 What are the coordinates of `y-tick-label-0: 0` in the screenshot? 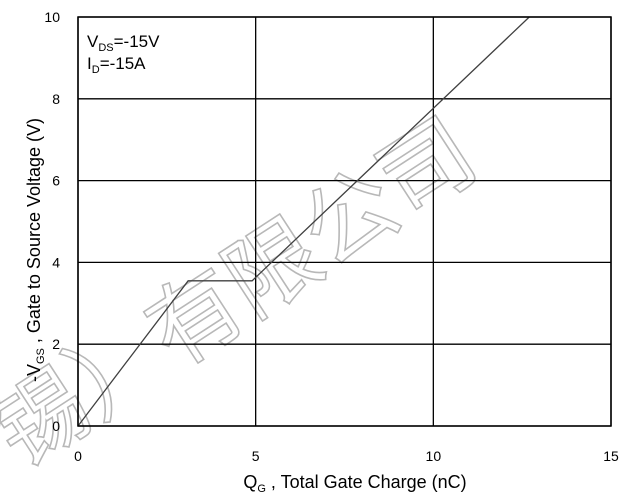 It's located at (56, 426).